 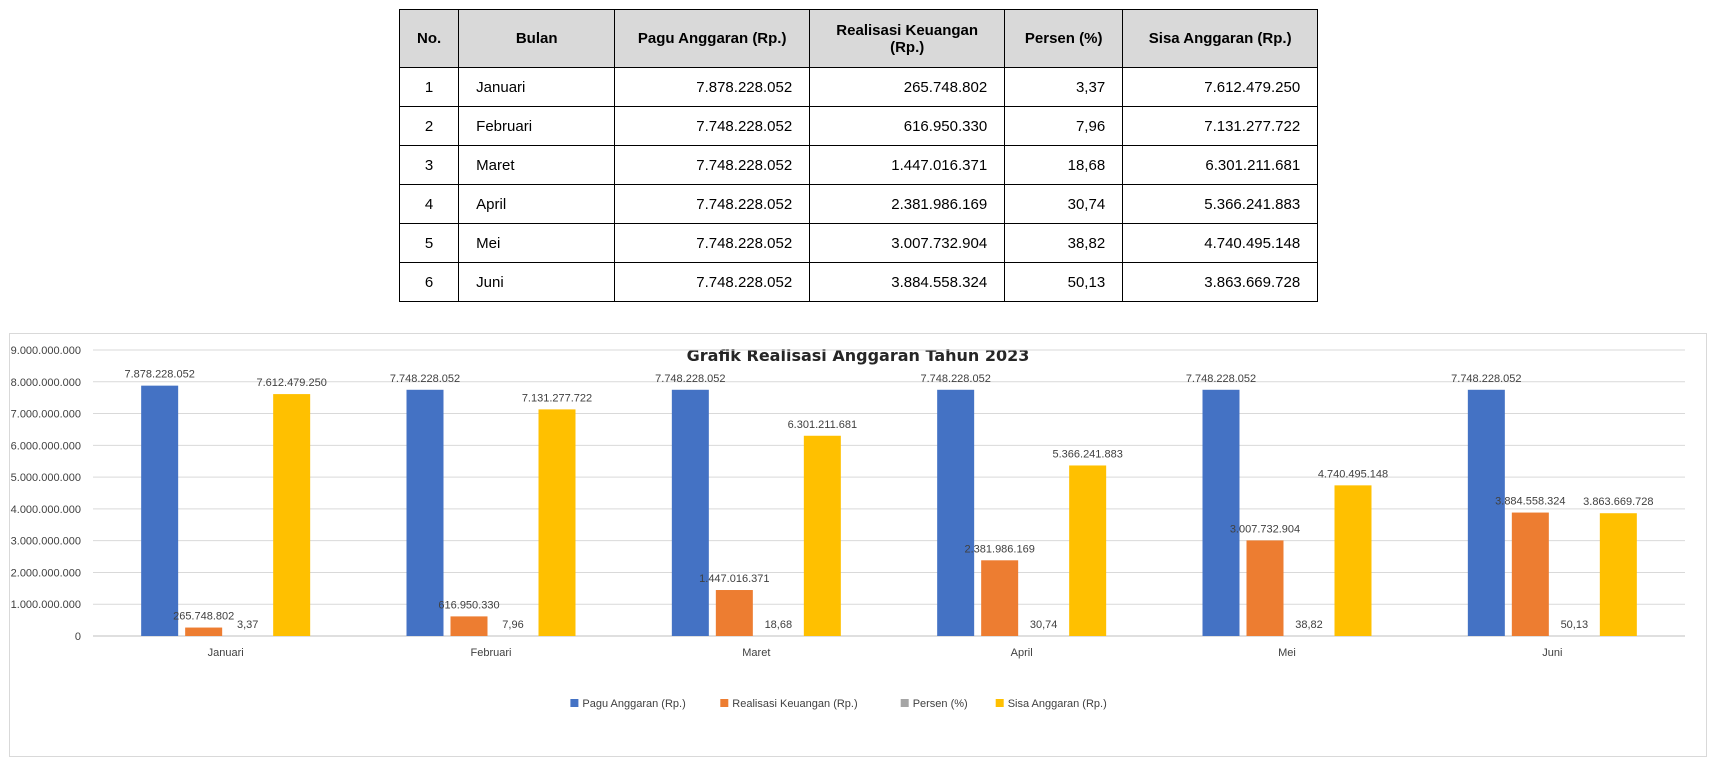 What do you see at coordinates (1575, 625) in the screenshot?
I see `data-label: 50,13` at bounding box center [1575, 625].